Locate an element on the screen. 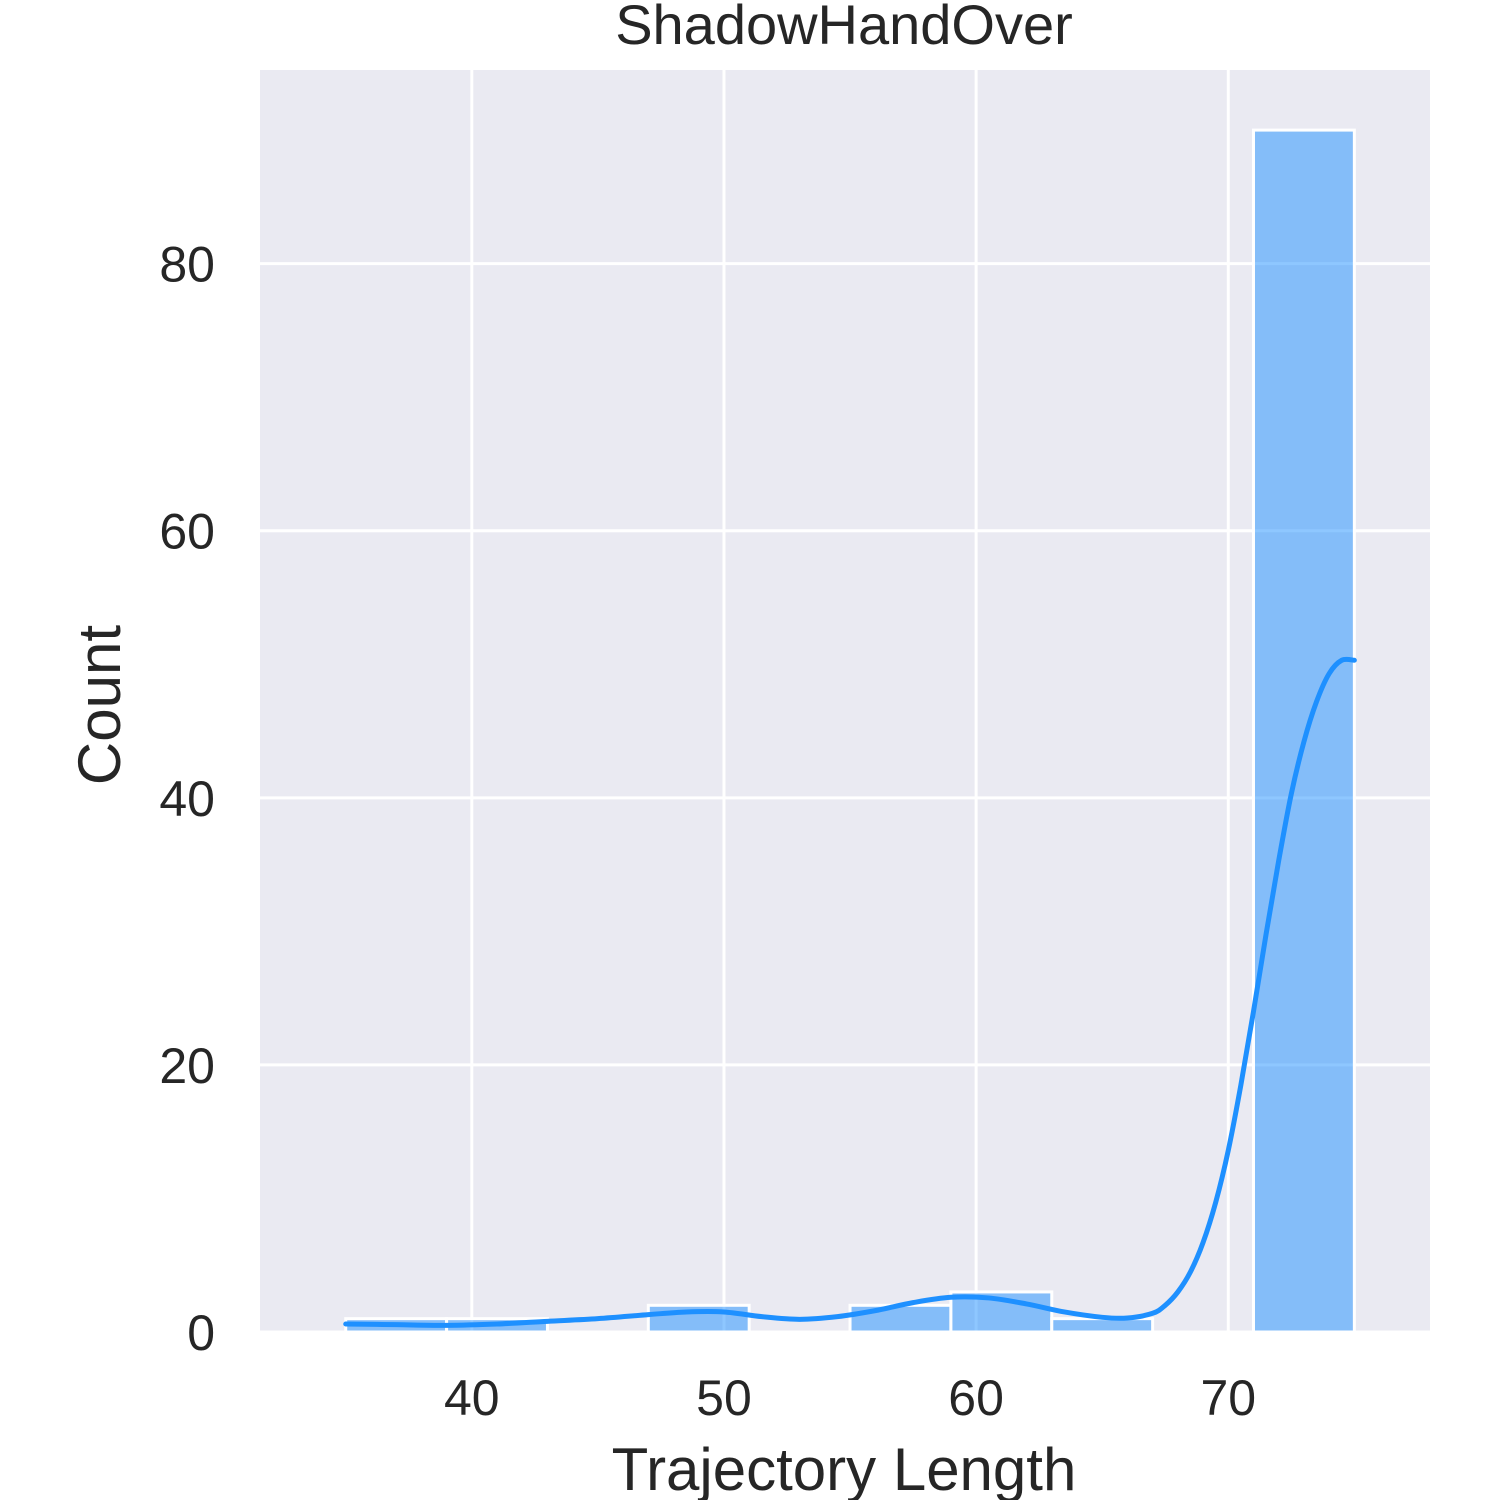  y-tick-labels: 0 20 40 60 80 is located at coordinates (187, 799).